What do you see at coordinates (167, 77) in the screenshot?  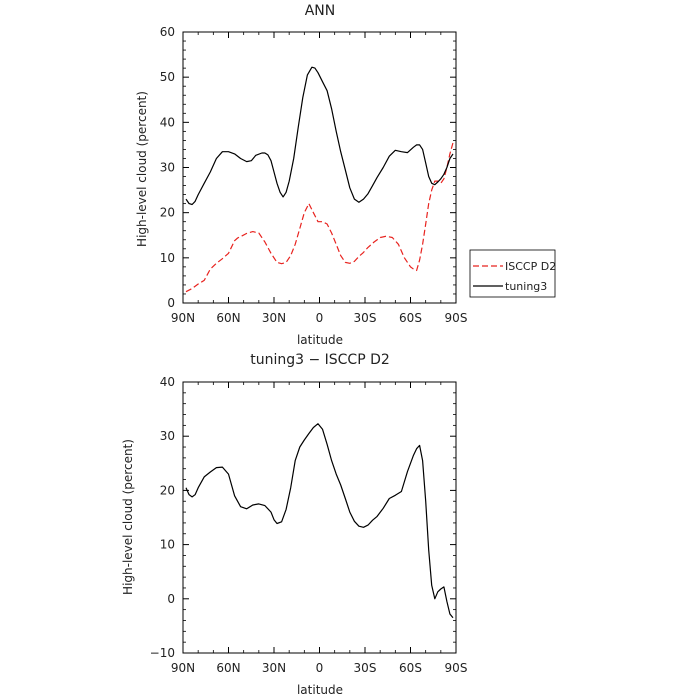 I see `y-tick-label: 50` at bounding box center [167, 77].